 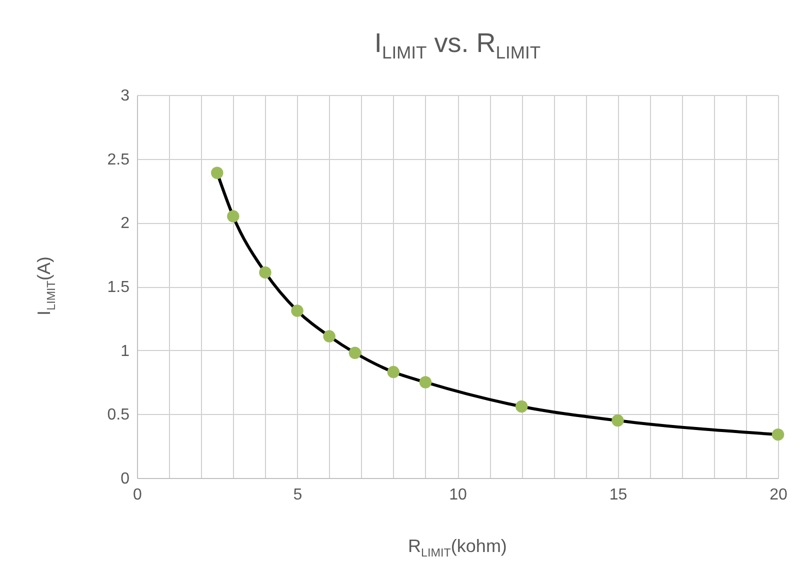 What do you see at coordinates (458, 495) in the screenshot?
I see `x-tick-label: 10` at bounding box center [458, 495].